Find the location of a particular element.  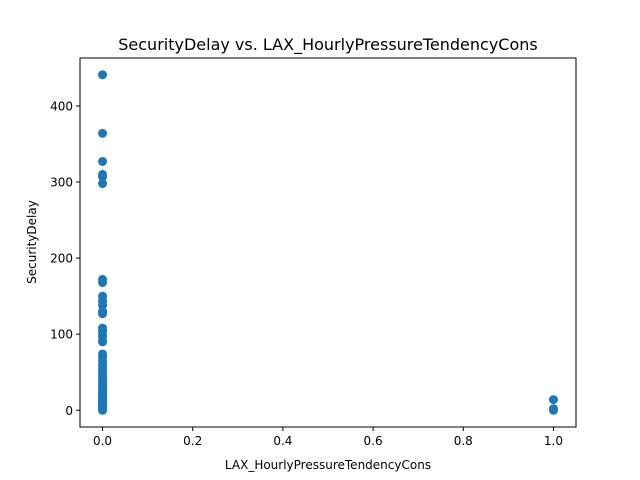

x-axis-label: LAX_HourlyPressureTendencyCons is located at coordinates (328, 465).